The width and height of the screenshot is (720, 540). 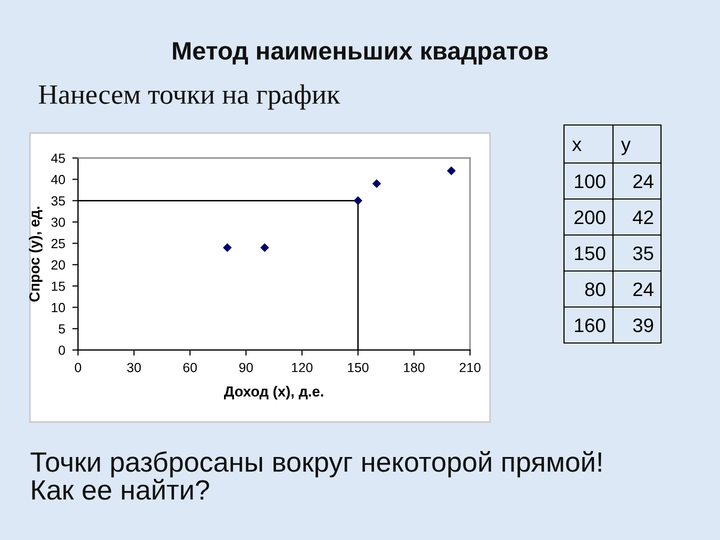 I want to click on y-tick-label: 0, so click(x=61, y=350).